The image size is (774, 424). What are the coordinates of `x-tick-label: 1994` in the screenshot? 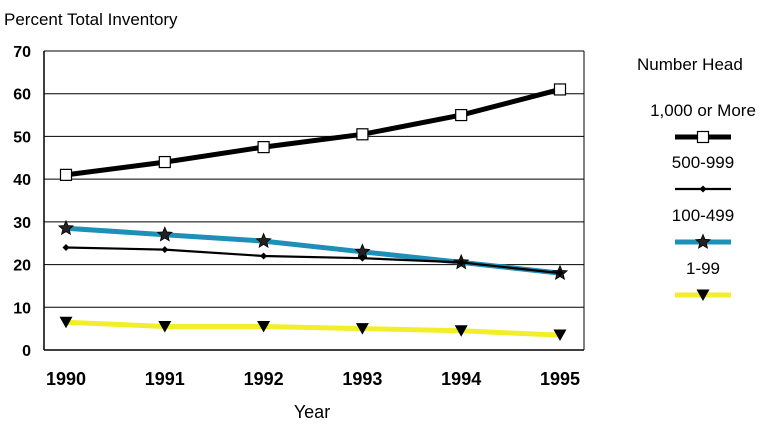 It's located at (461, 379).